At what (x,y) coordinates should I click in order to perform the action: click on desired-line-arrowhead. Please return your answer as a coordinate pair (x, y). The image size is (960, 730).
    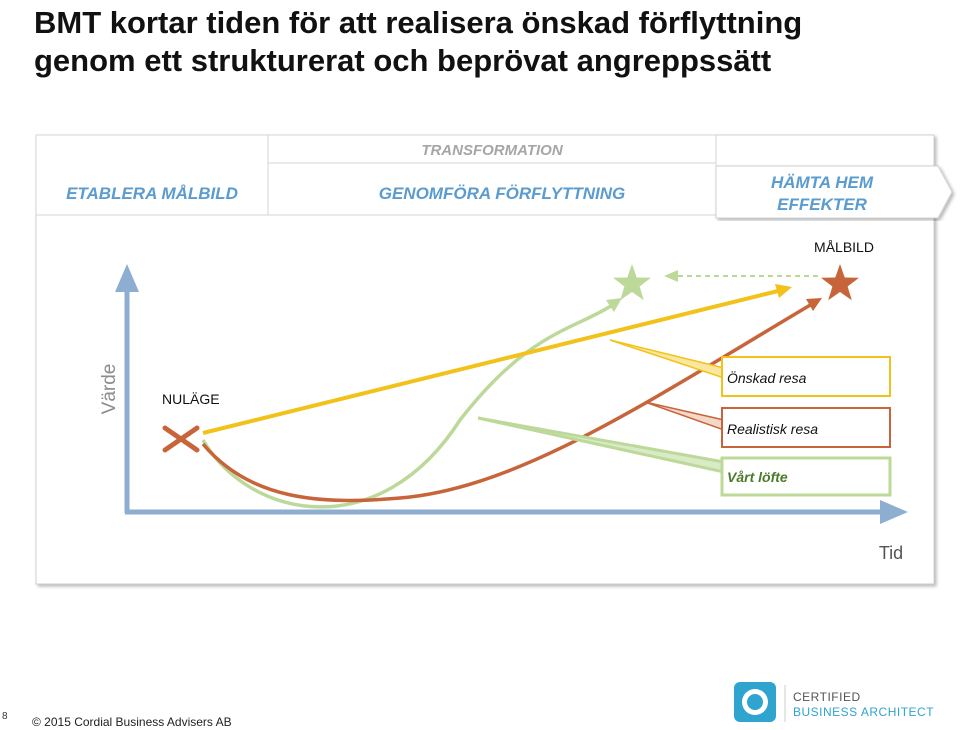
    Looking at the image, I should click on (783, 291).